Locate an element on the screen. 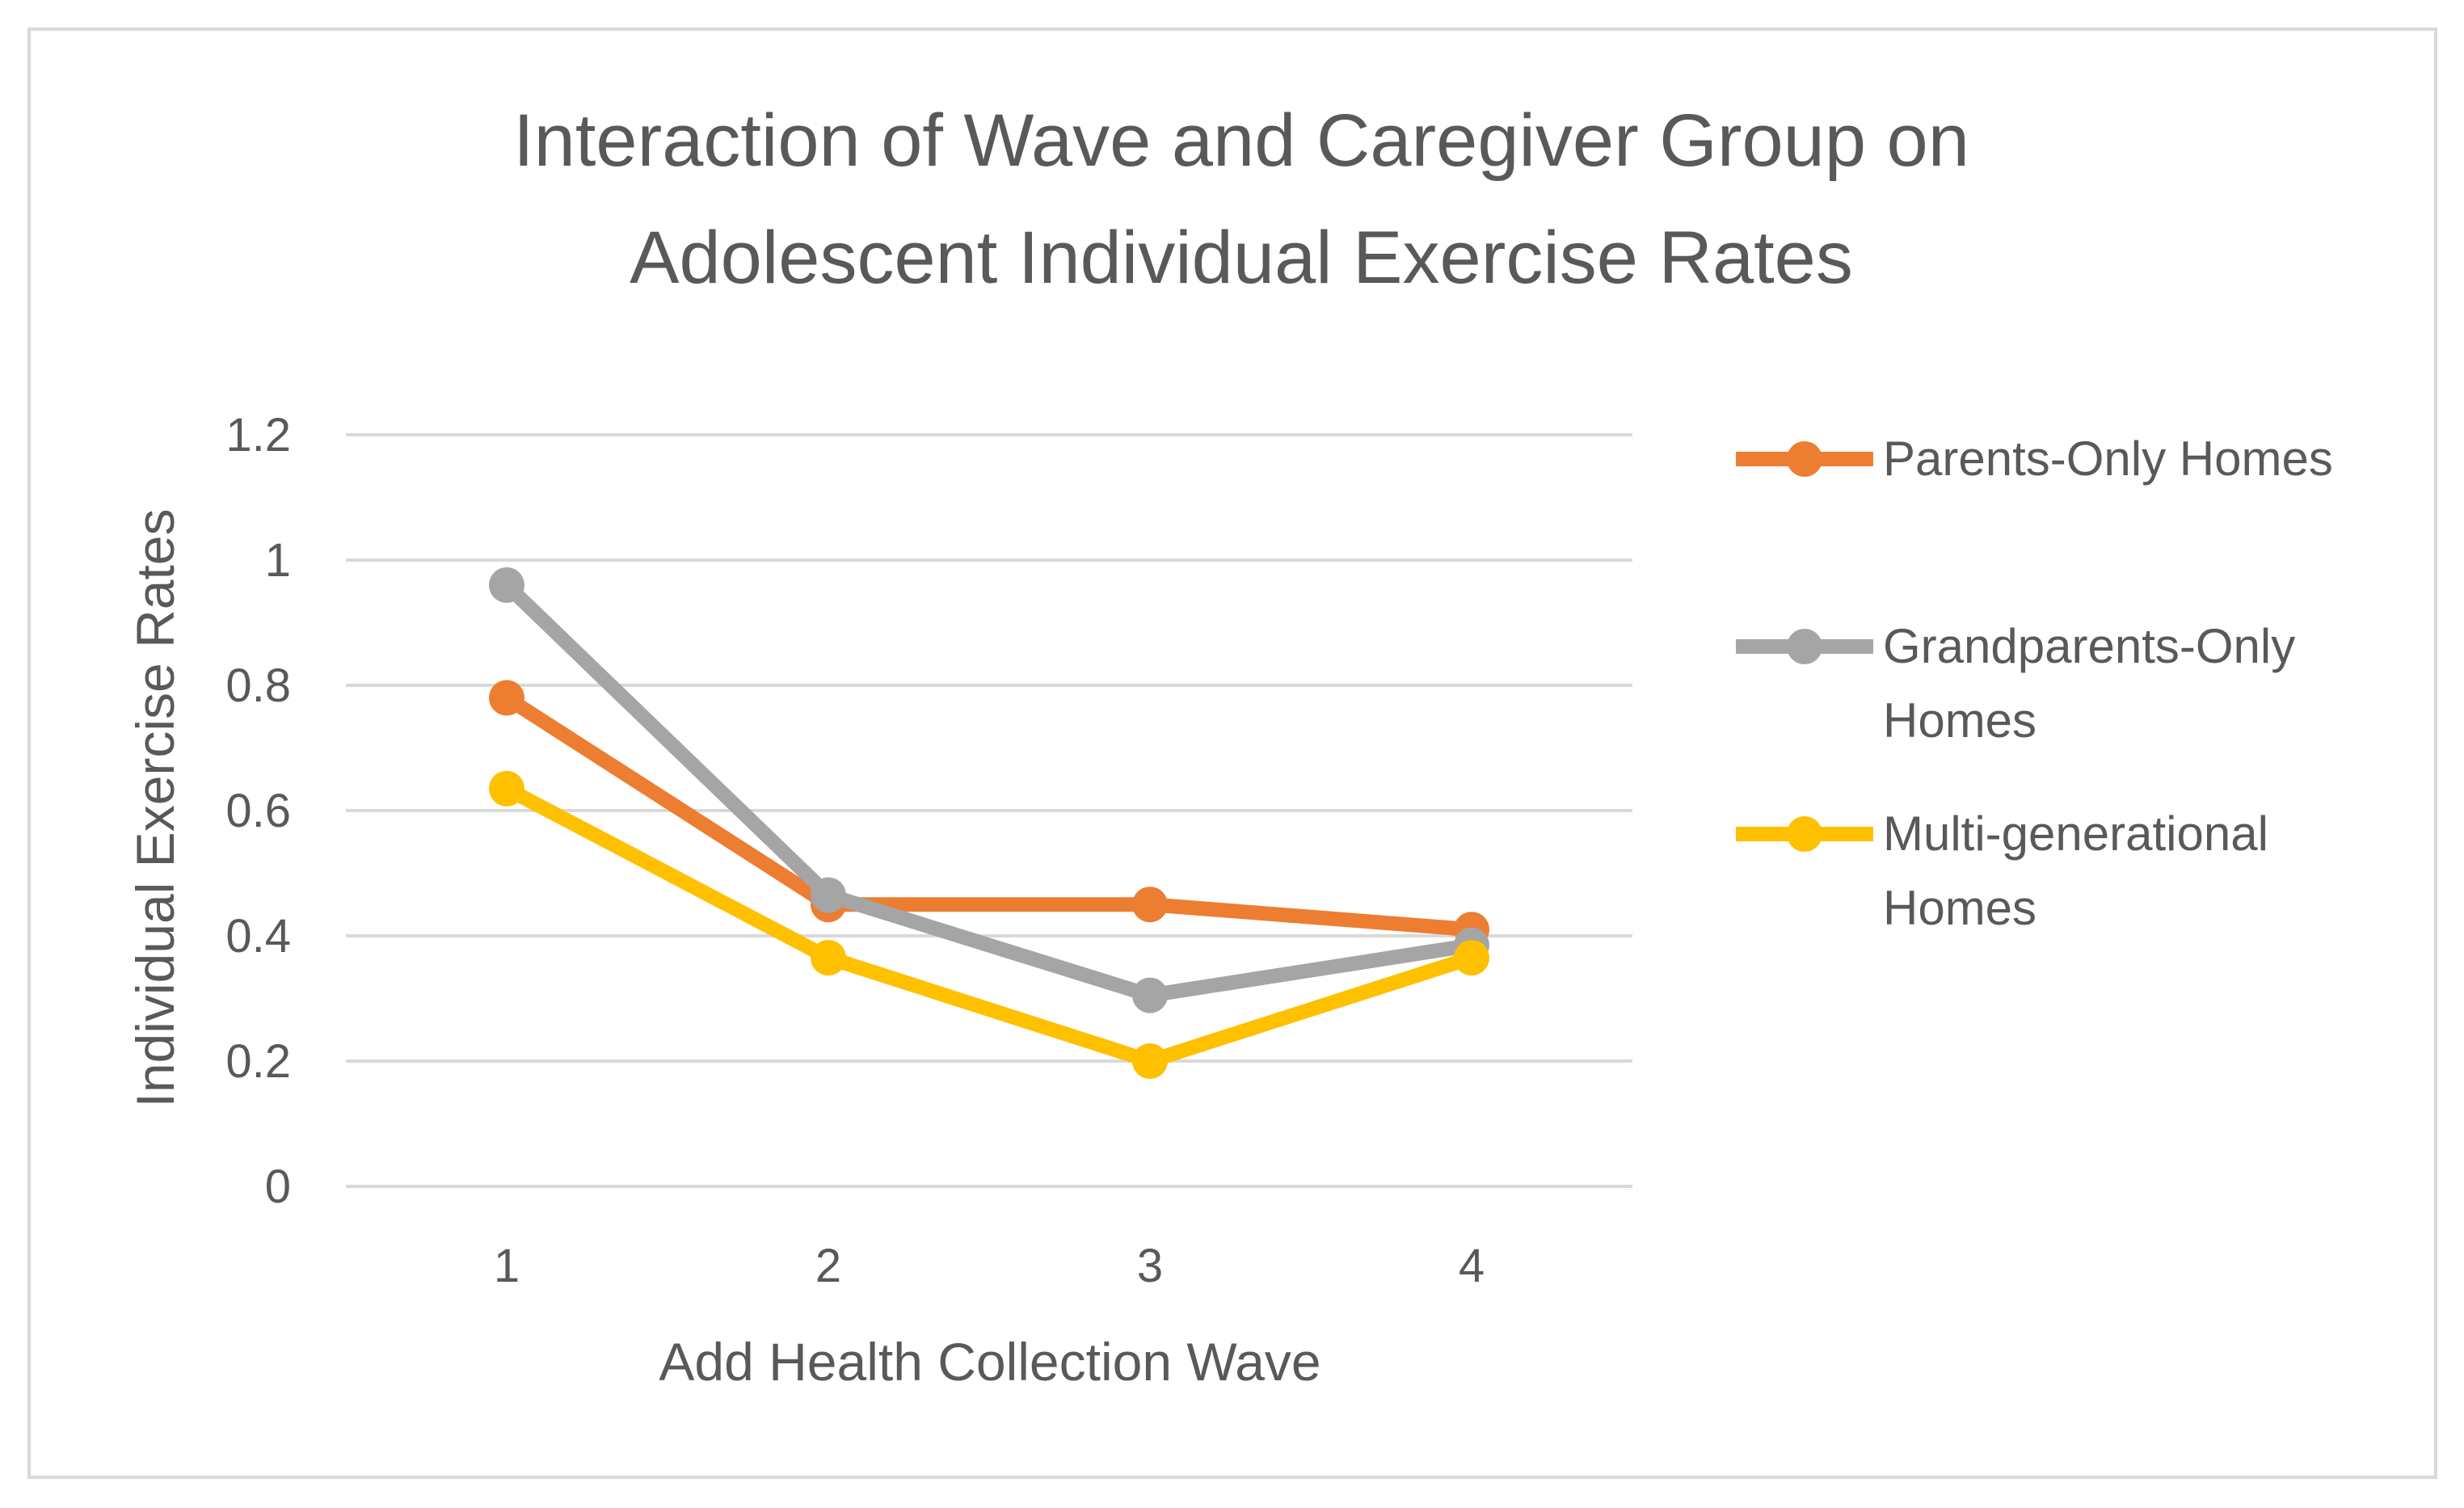 The height and width of the screenshot is (1508, 2464). y-axis-tick-labels: 0 0.2 0.4 0.6 0.8 1 1.2 is located at coordinates (258, 811).